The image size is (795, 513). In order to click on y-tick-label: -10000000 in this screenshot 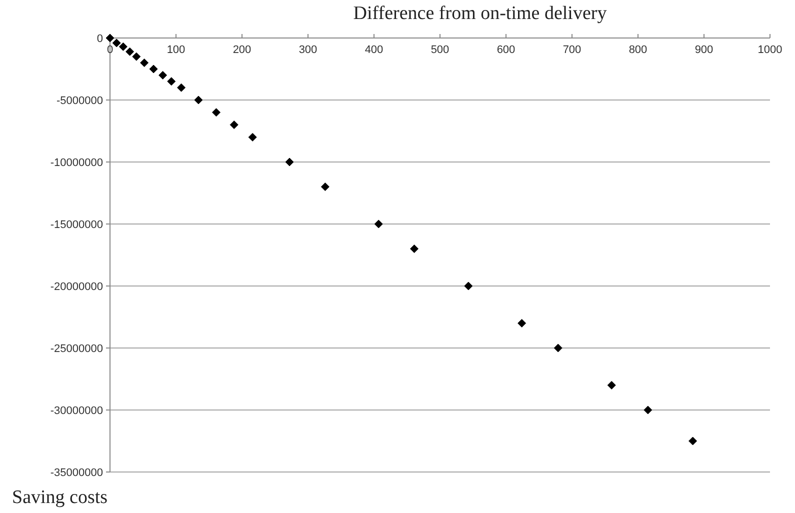, I will do `click(76, 163)`.